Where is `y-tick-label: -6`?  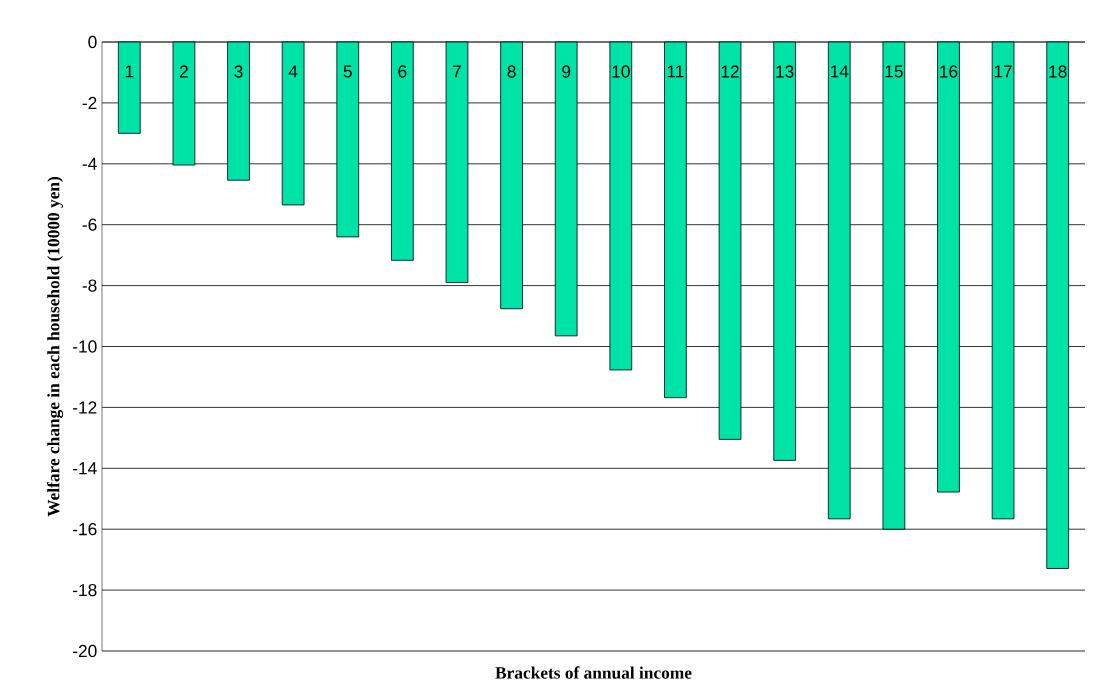
y-tick-label: -6 is located at coordinates (89, 224).